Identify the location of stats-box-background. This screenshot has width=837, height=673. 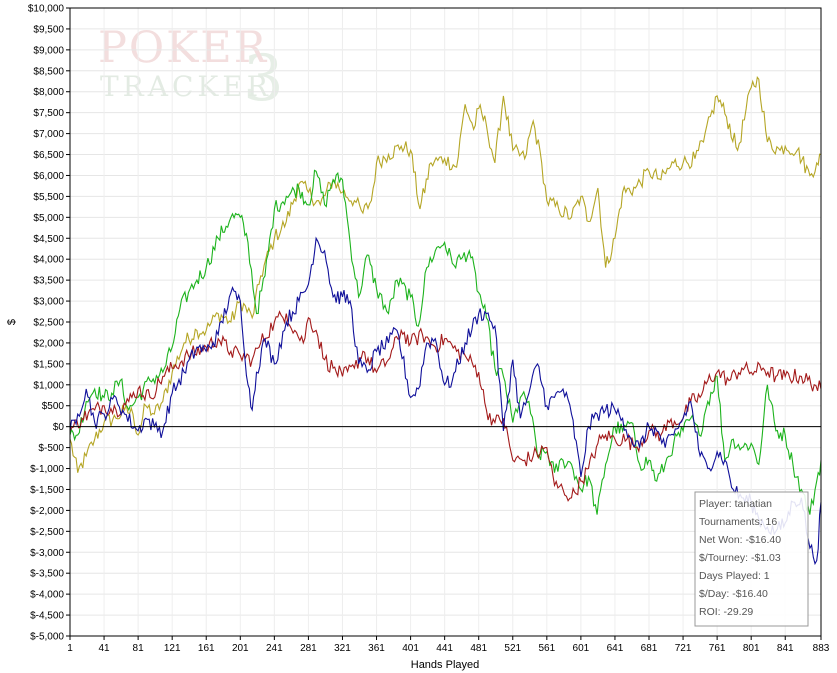
(751, 559).